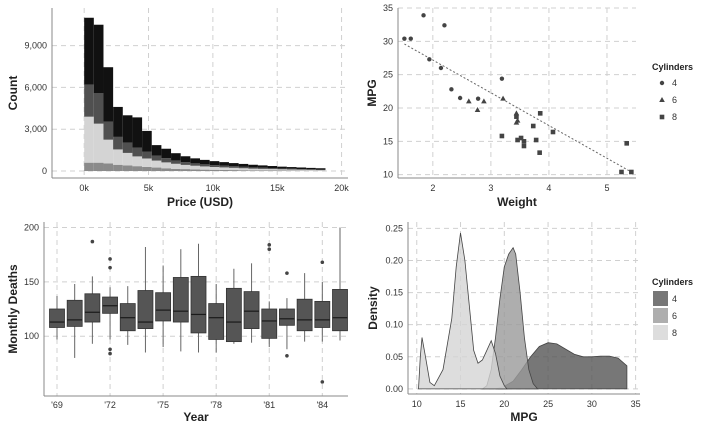  I want to click on x-tick-label: 2, so click(432, 188).